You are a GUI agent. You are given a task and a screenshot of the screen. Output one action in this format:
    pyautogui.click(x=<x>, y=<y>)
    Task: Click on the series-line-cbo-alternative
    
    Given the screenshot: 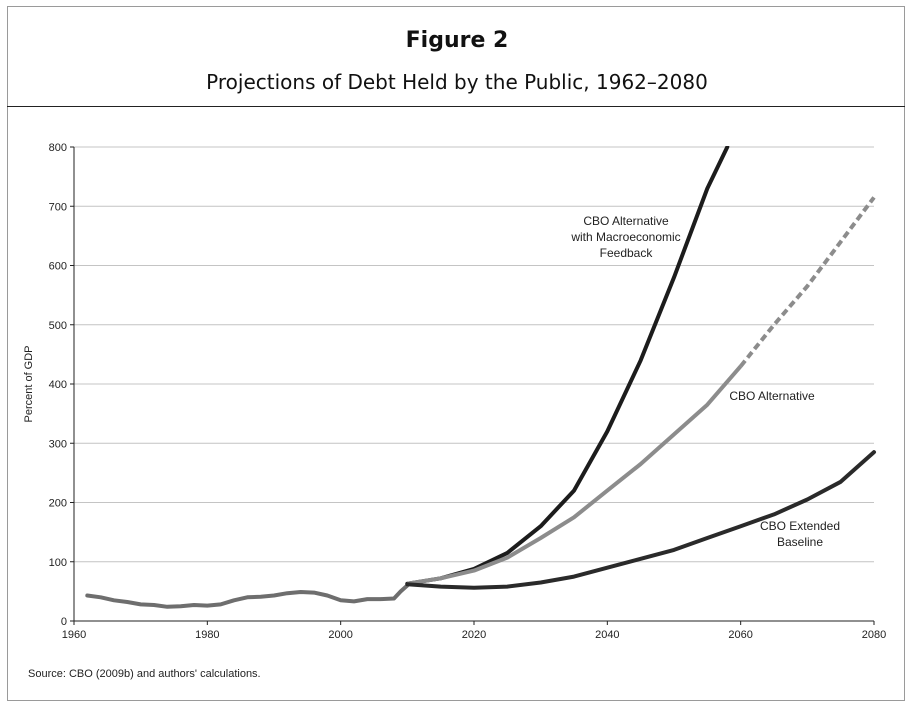 What is the action you would take?
    pyautogui.click(x=574, y=475)
    